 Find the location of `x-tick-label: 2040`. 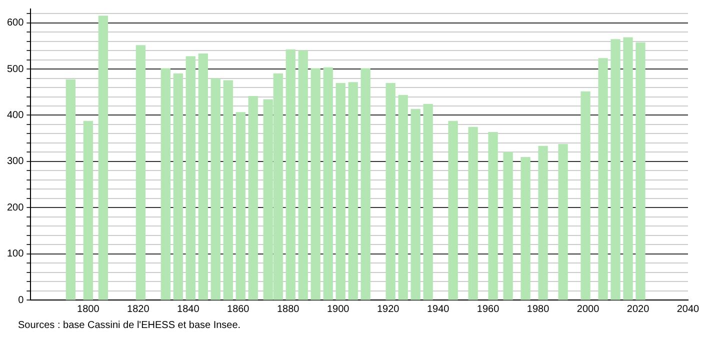

x-tick-label: 2040 is located at coordinates (688, 309).